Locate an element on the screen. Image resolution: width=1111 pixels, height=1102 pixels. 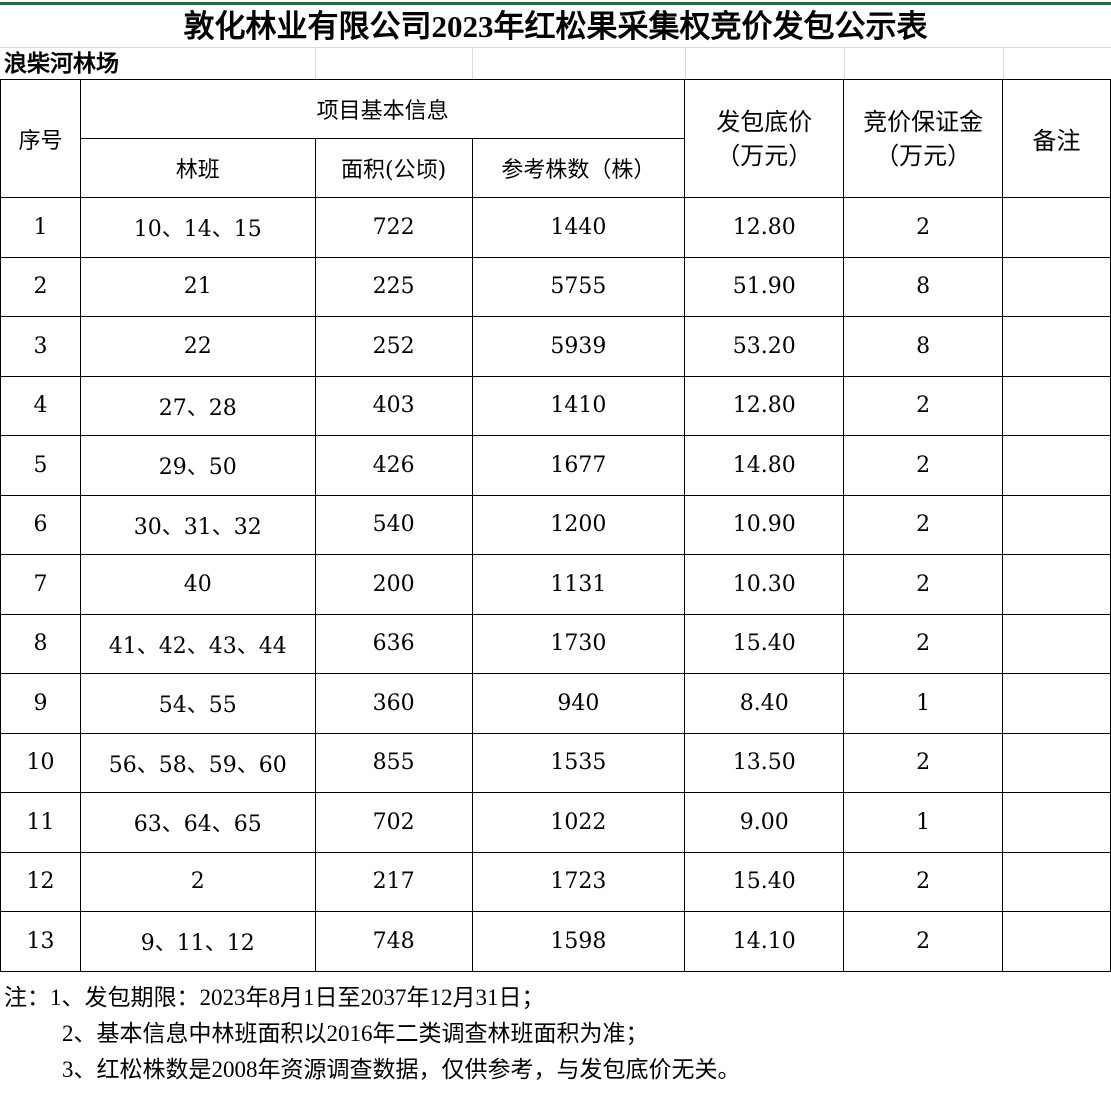
cell-area: 636 is located at coordinates (393, 643).